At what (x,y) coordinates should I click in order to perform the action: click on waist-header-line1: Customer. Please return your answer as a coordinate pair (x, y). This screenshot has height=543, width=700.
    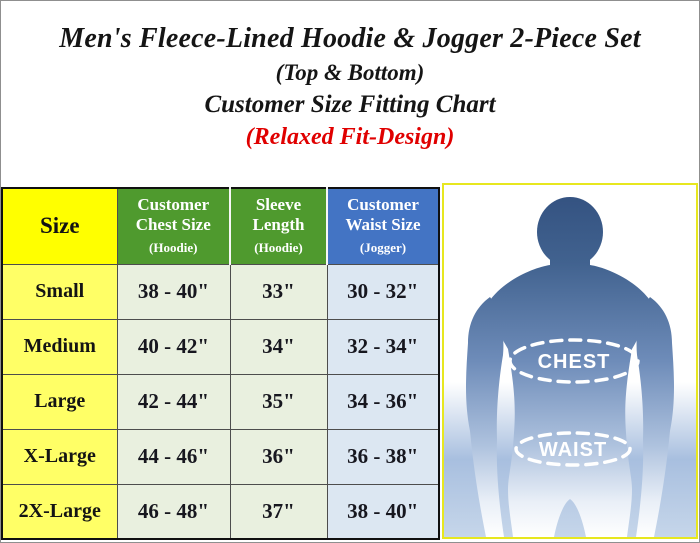
    Looking at the image, I should click on (383, 204).